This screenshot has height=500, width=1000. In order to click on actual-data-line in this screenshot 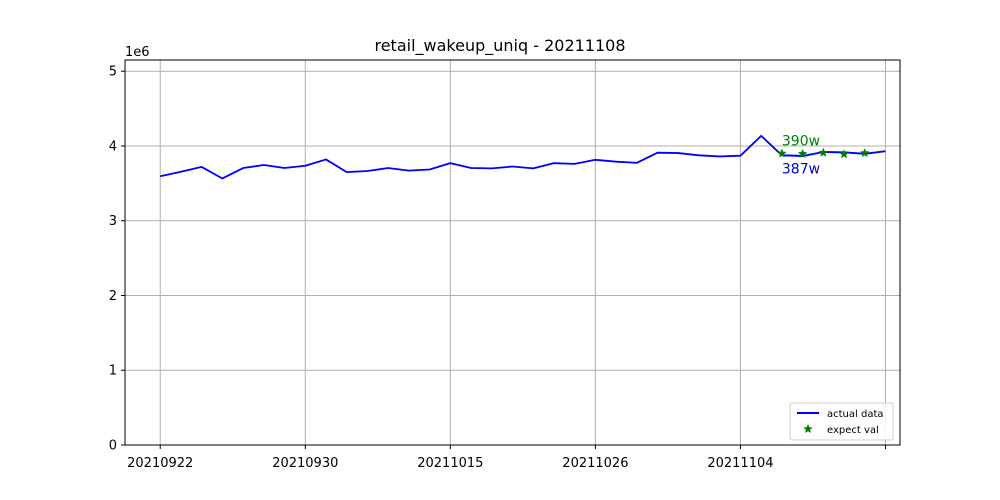, I will do `click(523, 157)`.